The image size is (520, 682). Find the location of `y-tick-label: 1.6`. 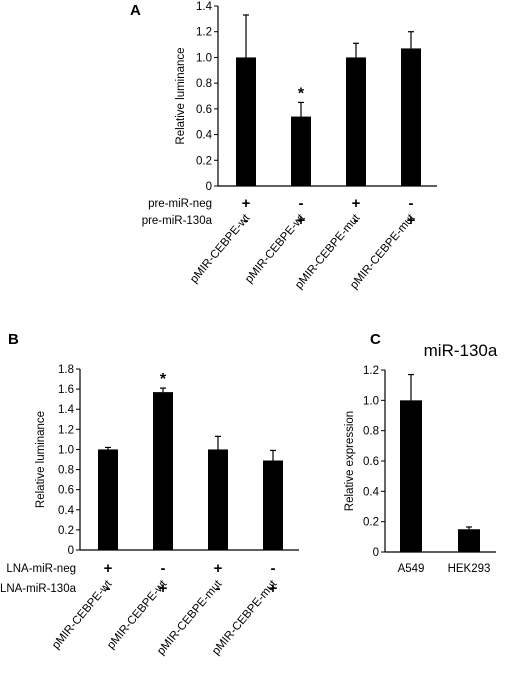

y-tick-label: 1.6 is located at coordinates (66, 390).